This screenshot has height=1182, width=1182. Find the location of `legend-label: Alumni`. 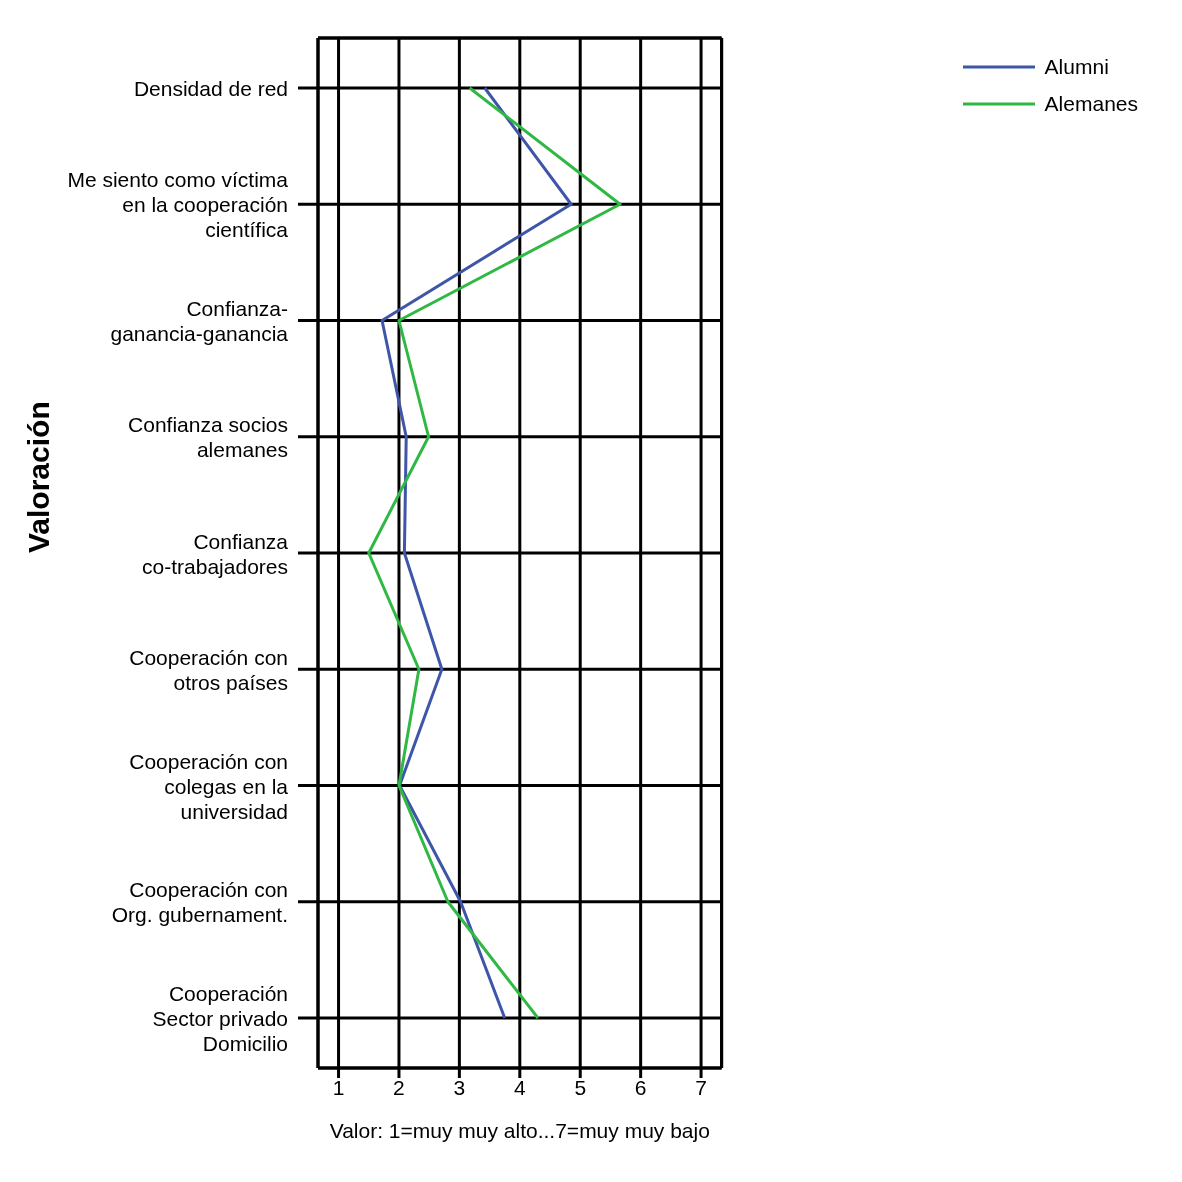

legend-label: Alumni is located at coordinates (1076, 66).